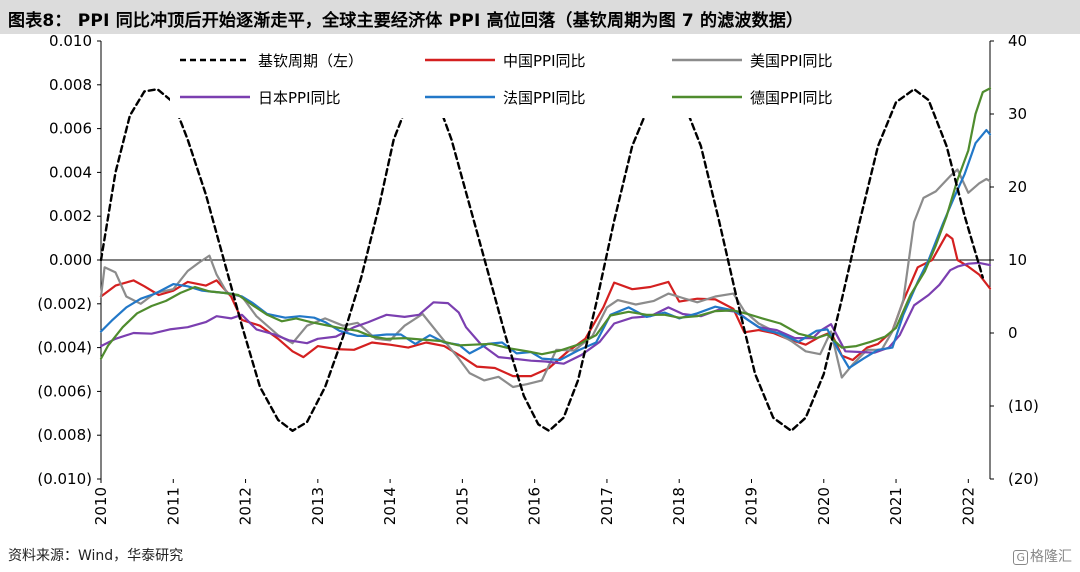  I want to click on watermark: G 格隆汇, so click(1042, 556).